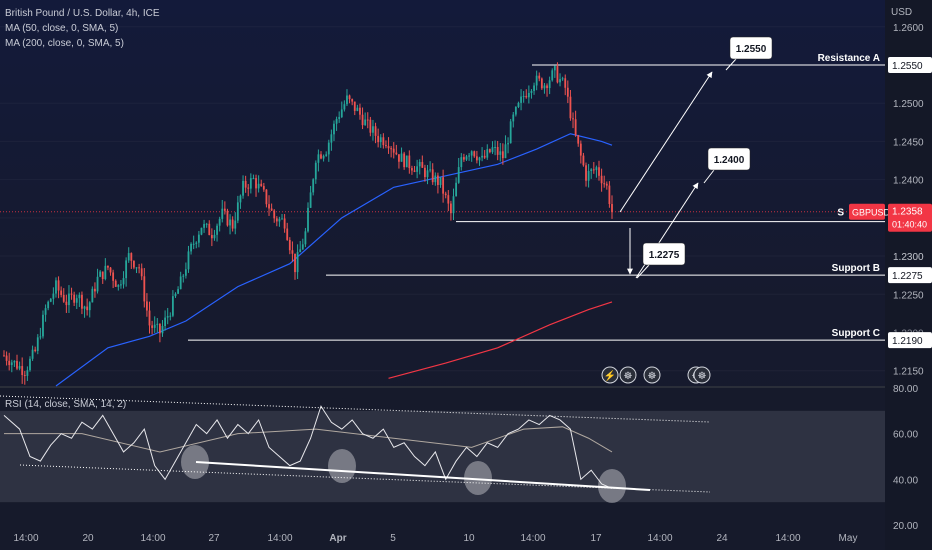  What do you see at coordinates (848, 538) in the screenshot?
I see `time-tick: May` at bounding box center [848, 538].